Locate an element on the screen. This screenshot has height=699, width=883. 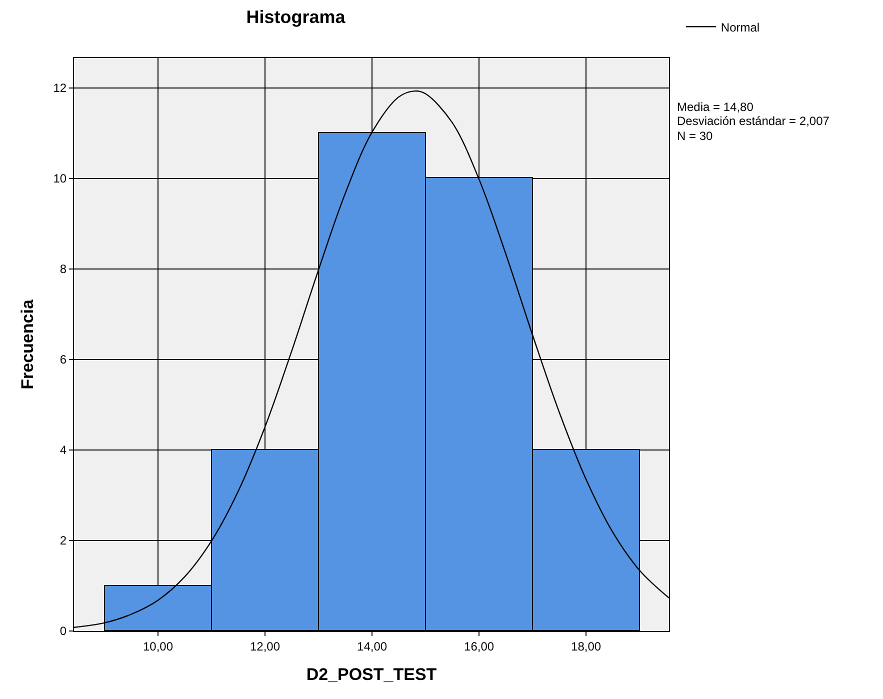
y-tick-label: 4 is located at coordinates (63, 450).